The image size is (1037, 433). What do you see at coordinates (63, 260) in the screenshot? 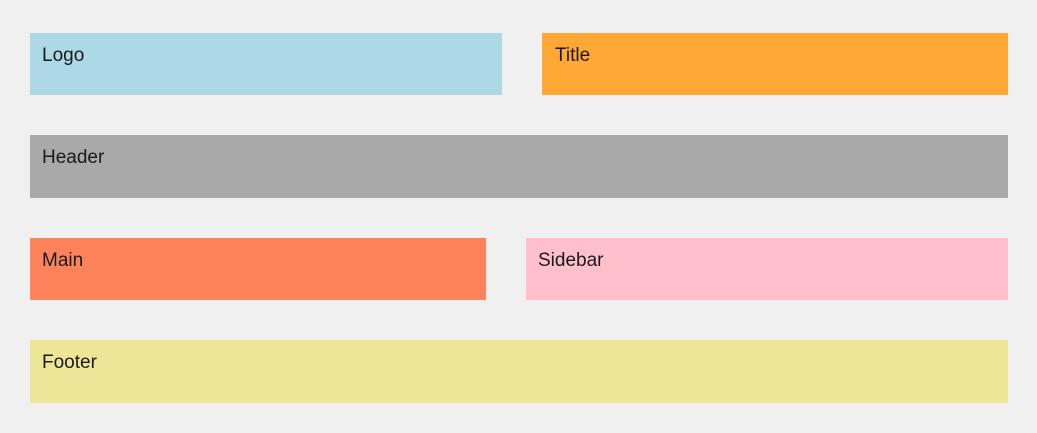
I see `main-region-label: Main` at bounding box center [63, 260].